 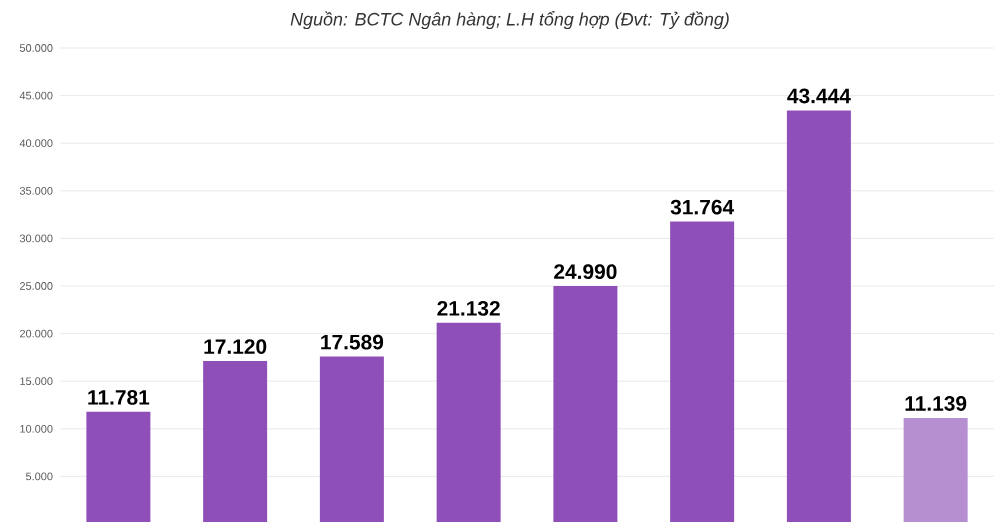 I want to click on data-label: 17.120, so click(x=235, y=346).